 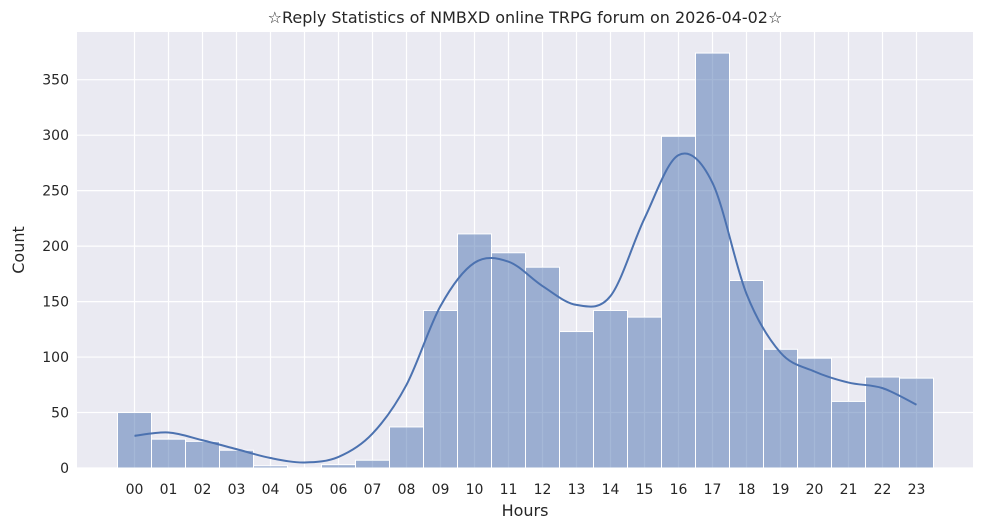 I want to click on y-tick-label: 250, so click(x=55, y=192).